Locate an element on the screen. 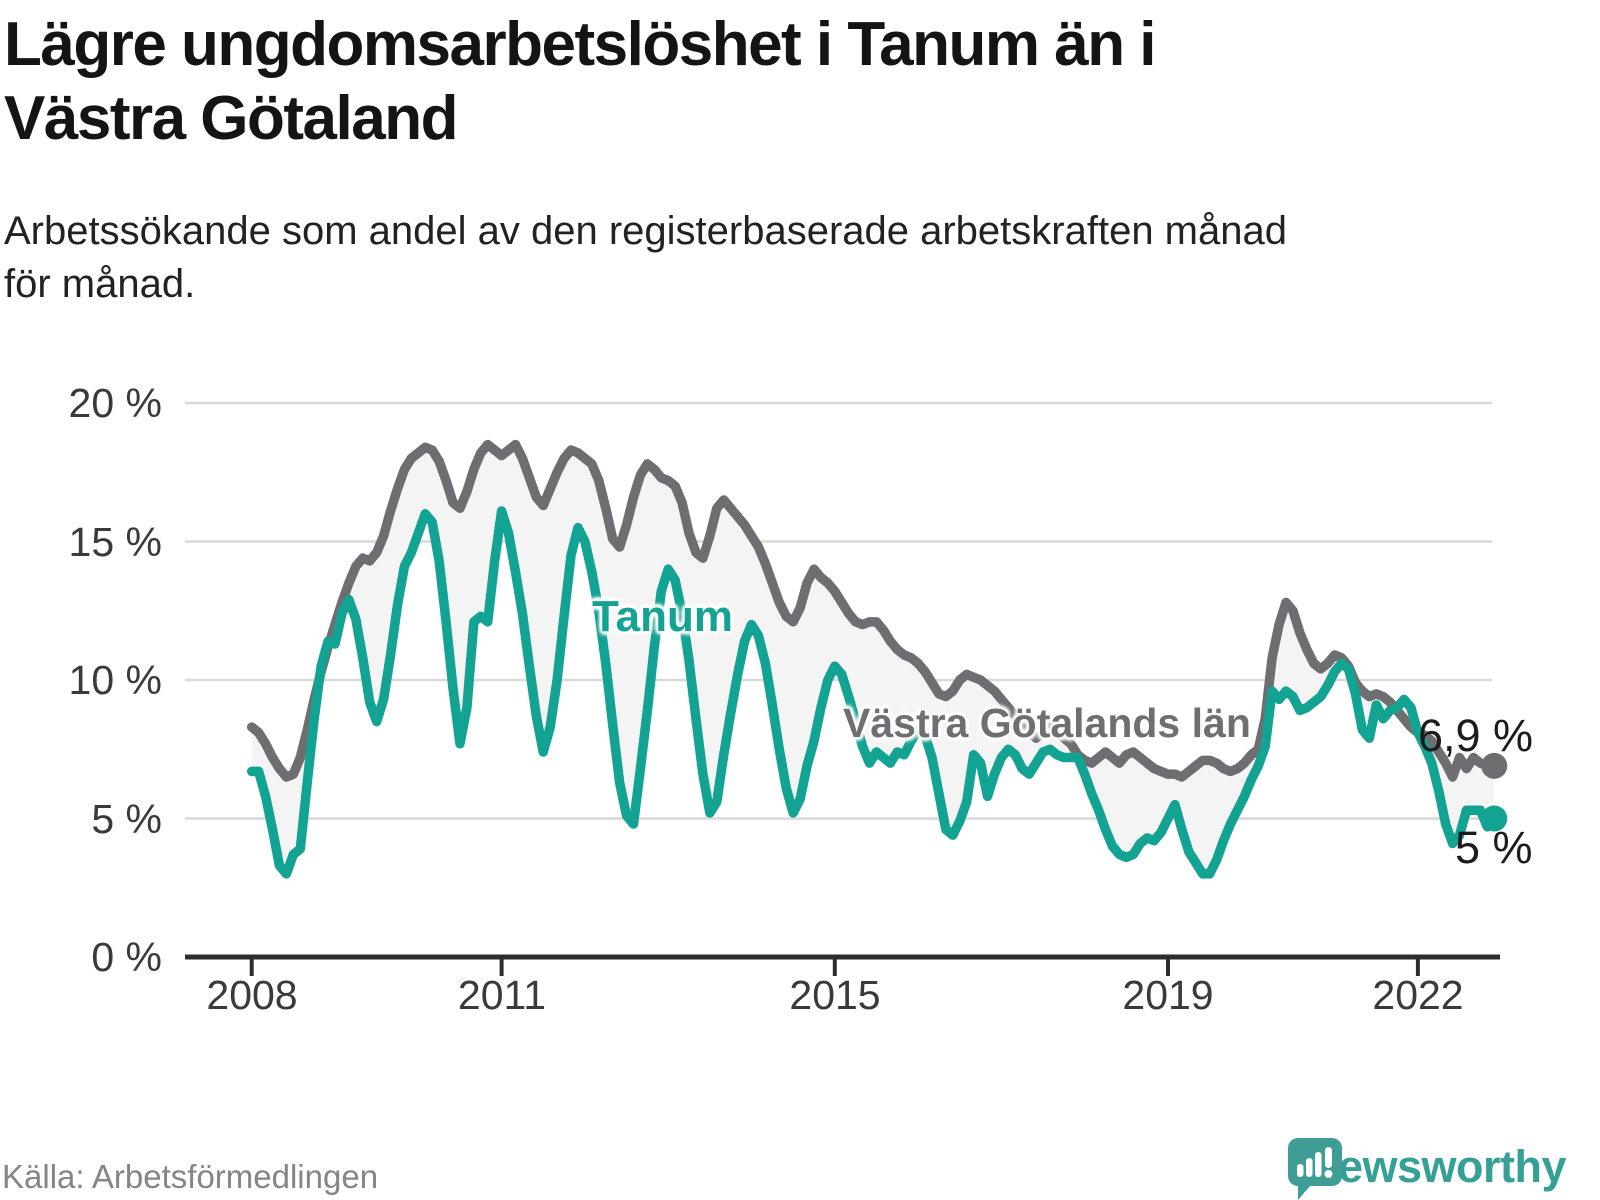 The width and height of the screenshot is (1600, 1200). y-tick-15: 15 % is located at coordinates (115, 542).